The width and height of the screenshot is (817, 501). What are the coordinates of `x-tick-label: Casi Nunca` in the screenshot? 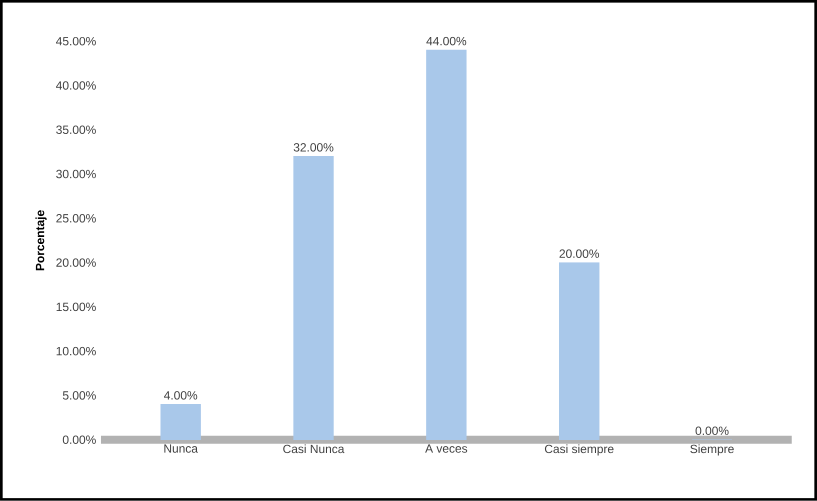 It's located at (313, 449).